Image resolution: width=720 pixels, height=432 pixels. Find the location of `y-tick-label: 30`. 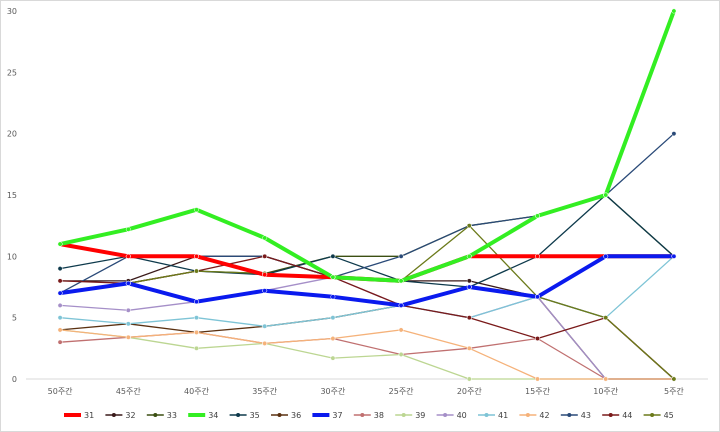

y-tick-label: 30 is located at coordinates (12, 11).